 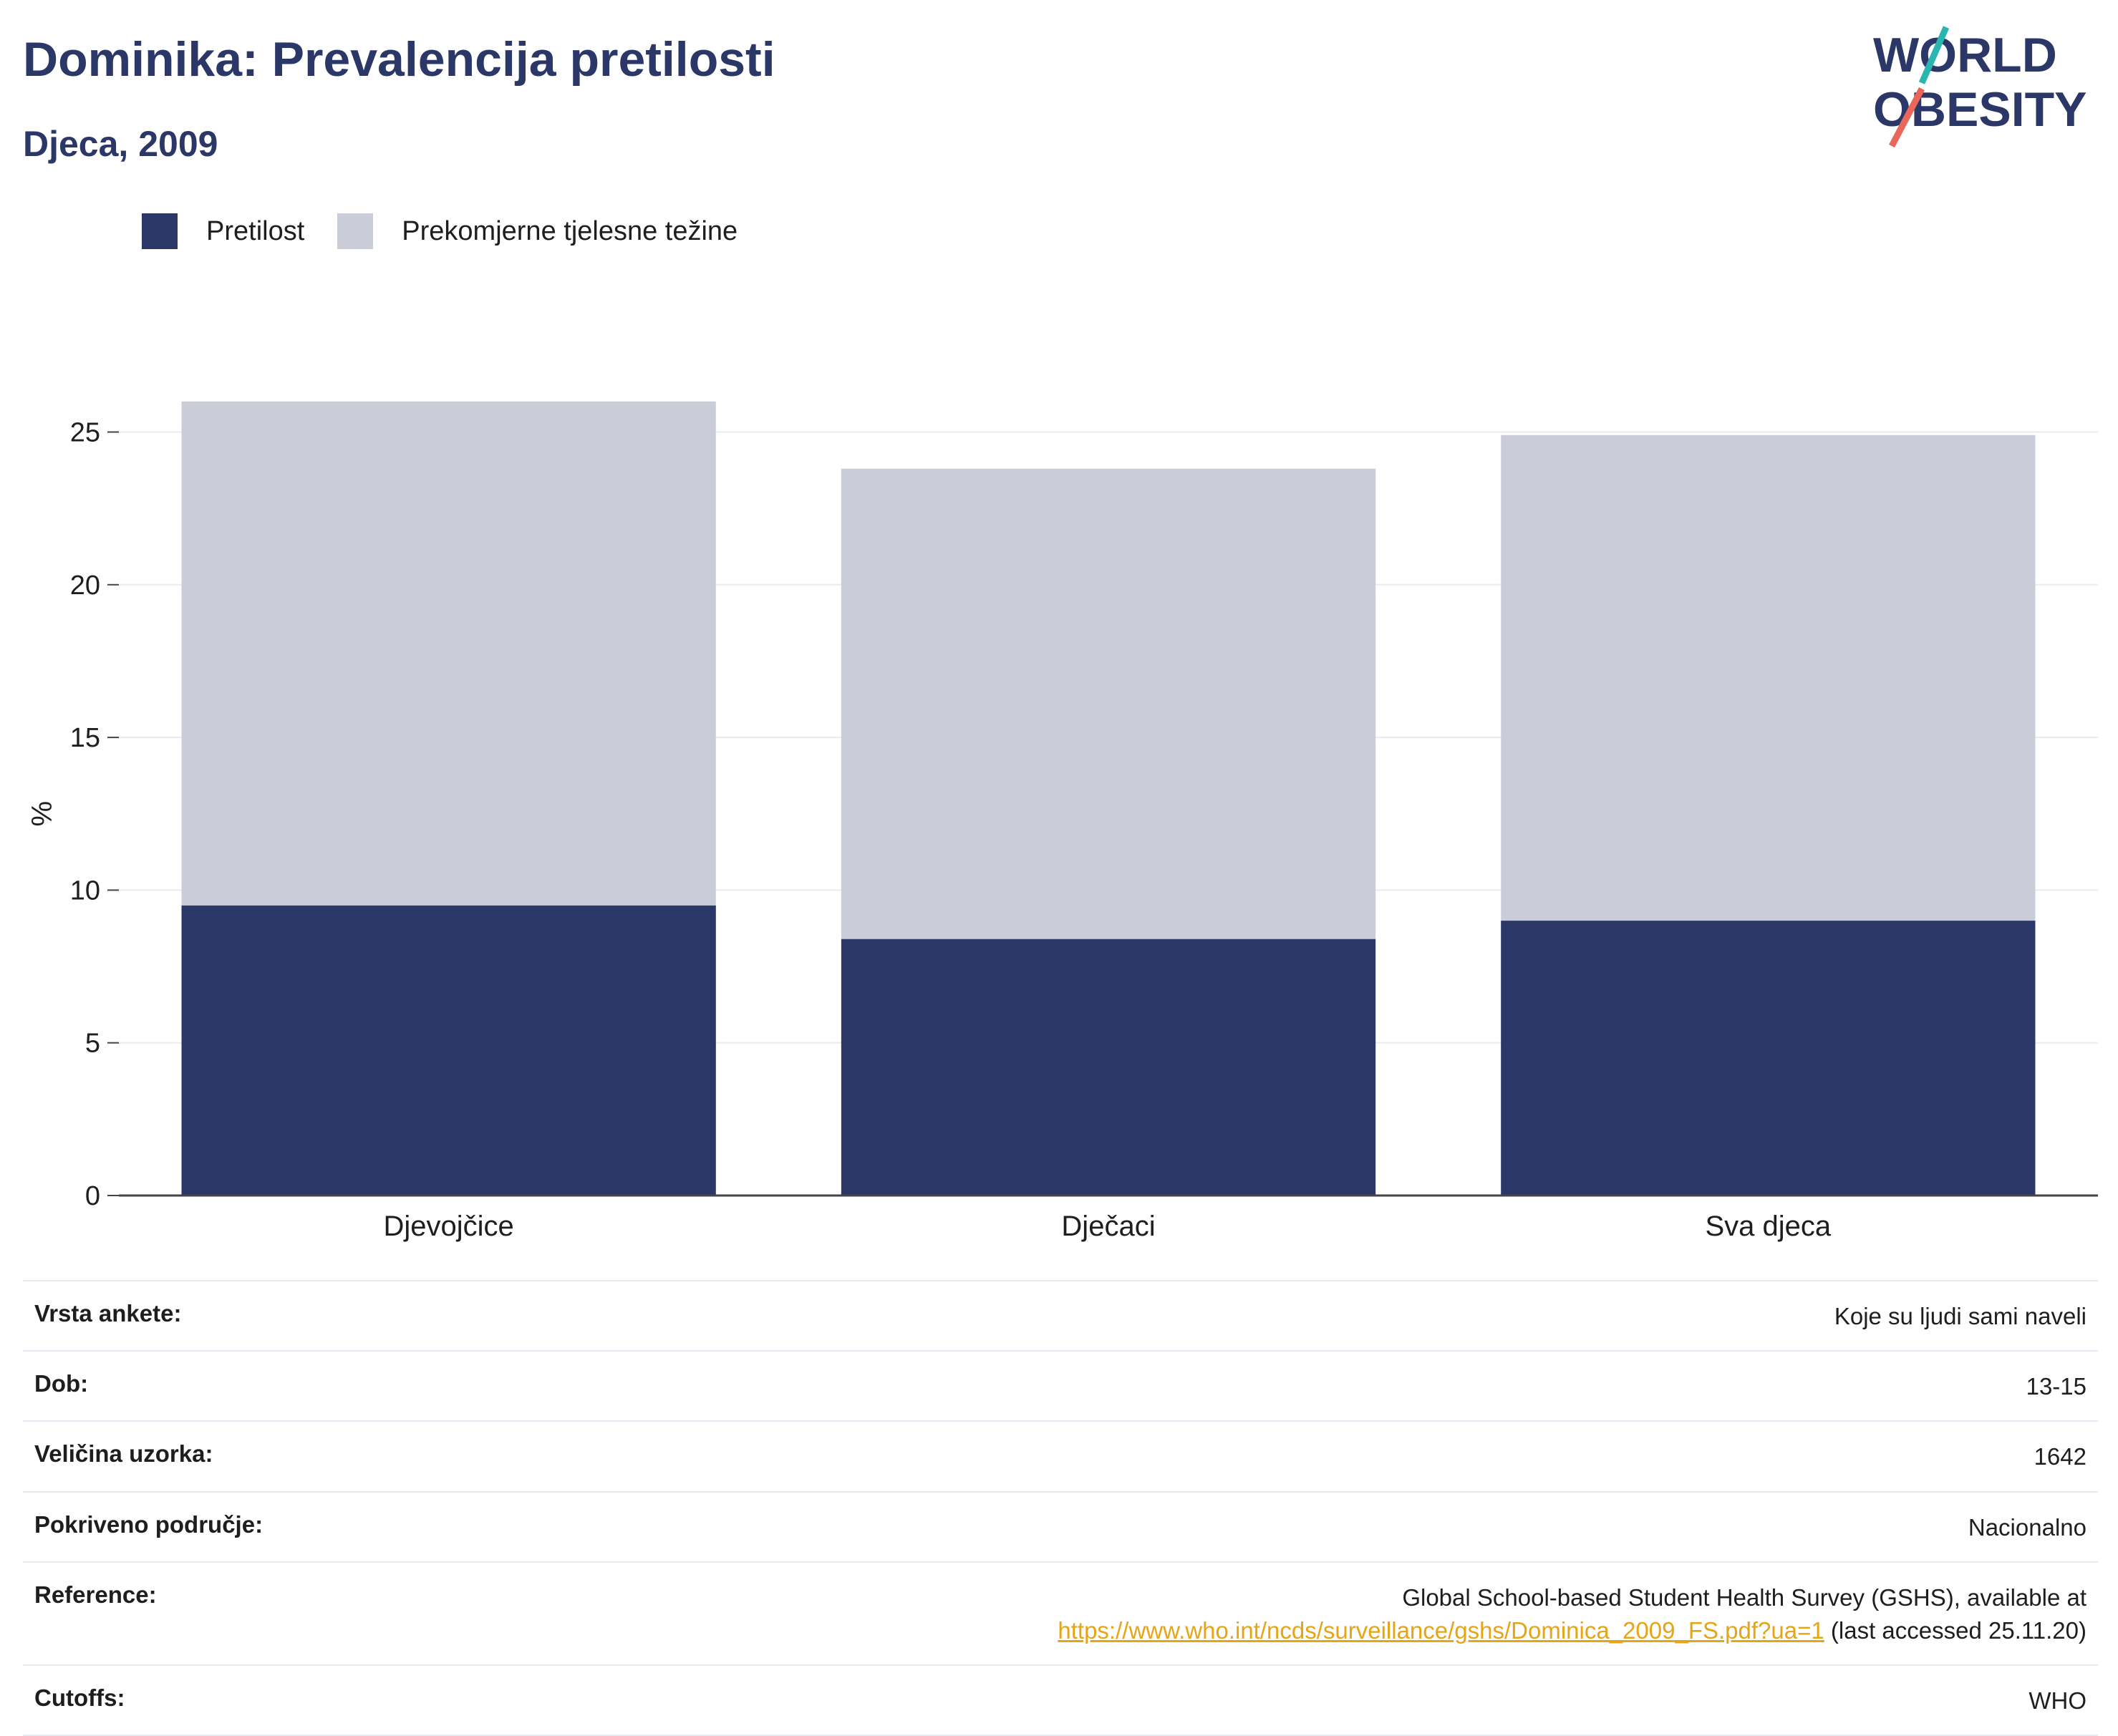 I want to click on world-obesity-logo: WORLD OBESITY, so click(x=1980, y=87).